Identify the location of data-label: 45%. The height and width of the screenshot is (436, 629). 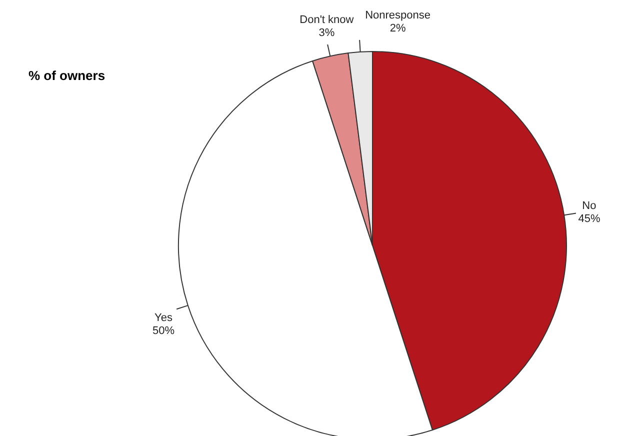
(589, 219).